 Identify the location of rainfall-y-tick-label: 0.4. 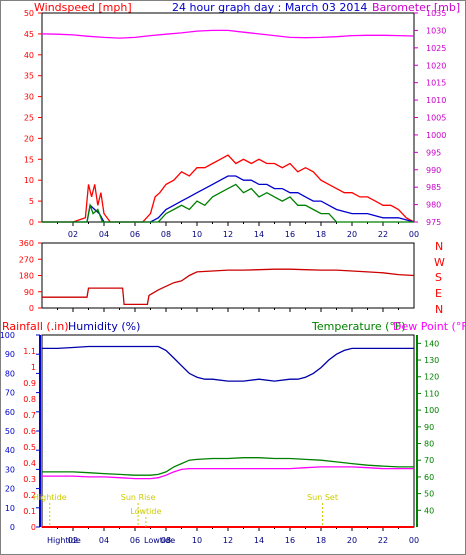
(29, 463).